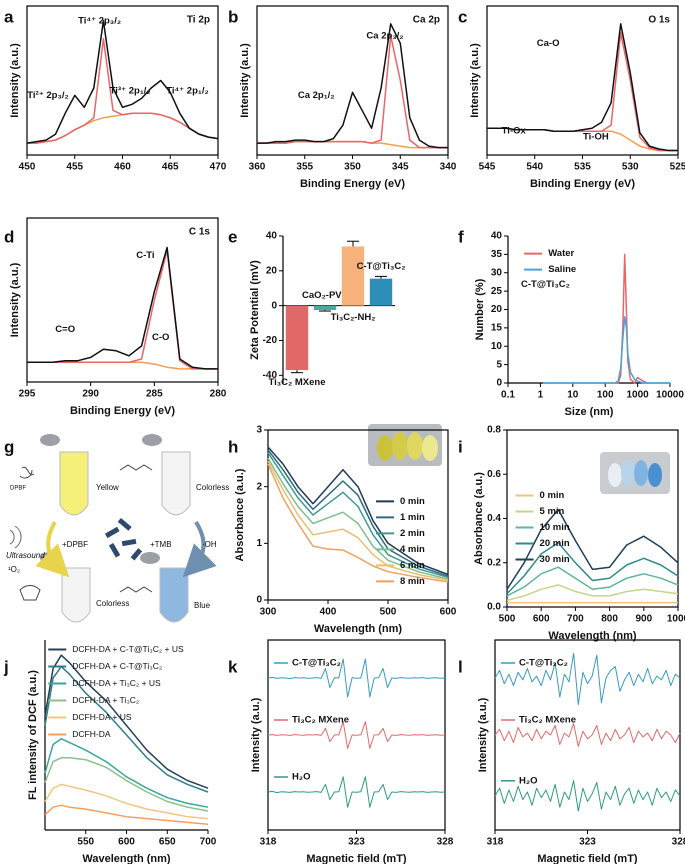 This screenshot has height=864, width=685. What do you see at coordinates (589, 412) in the screenshot?
I see `x-axis-label: Size (nm)` at bounding box center [589, 412].